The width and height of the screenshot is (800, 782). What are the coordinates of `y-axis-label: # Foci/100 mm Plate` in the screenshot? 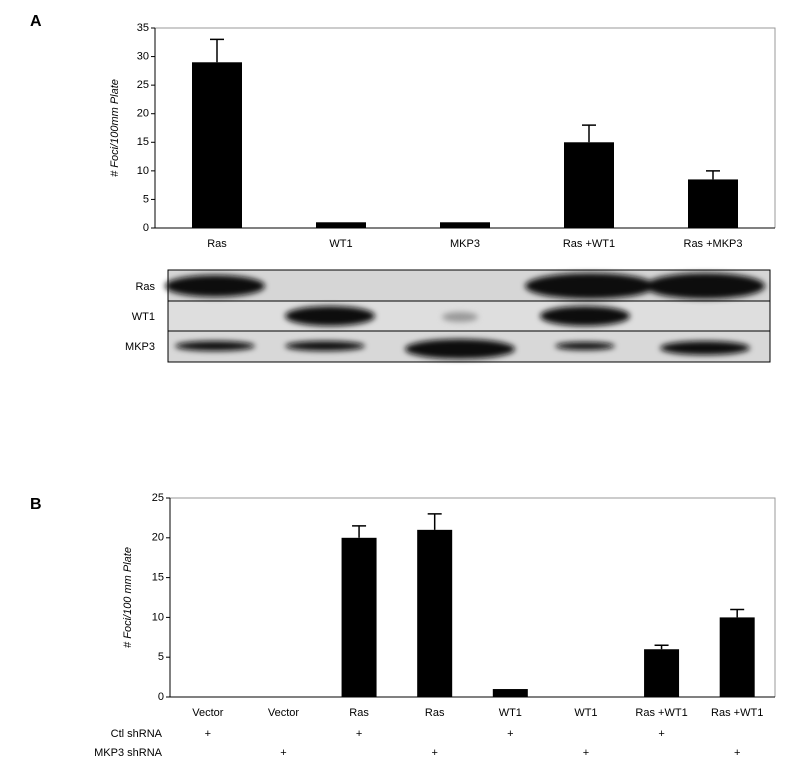 It's located at (128, 597).